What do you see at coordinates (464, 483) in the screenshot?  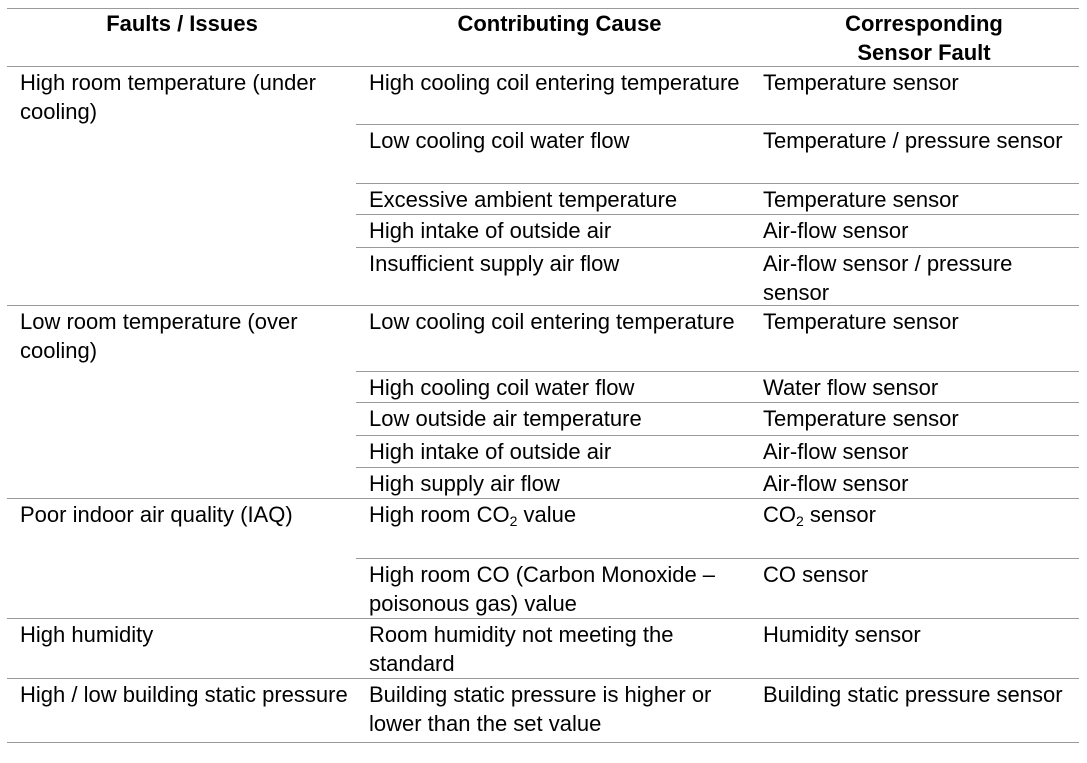 I see `cause-cell: High supply air flow` at bounding box center [464, 483].